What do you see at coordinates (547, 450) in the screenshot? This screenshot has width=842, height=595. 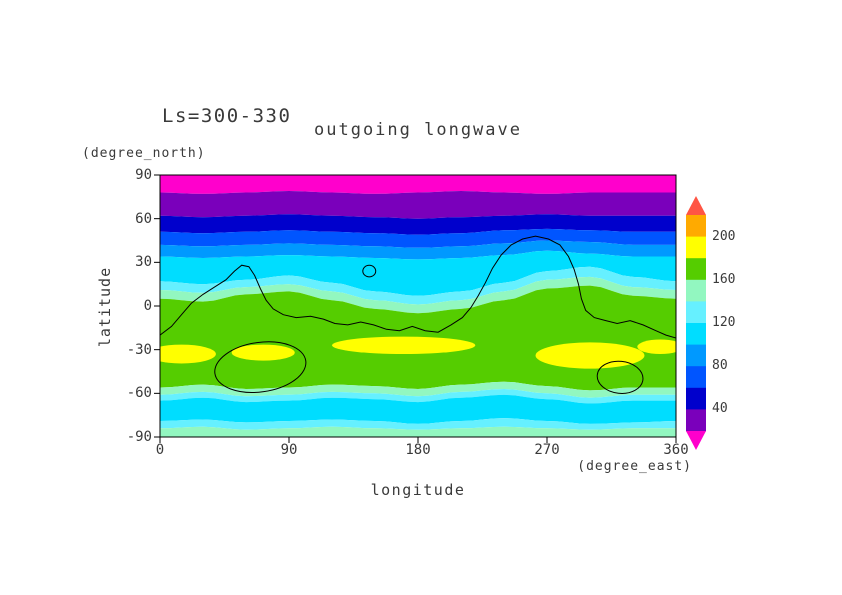 I see `x-tick-label-270: 270` at bounding box center [547, 450].